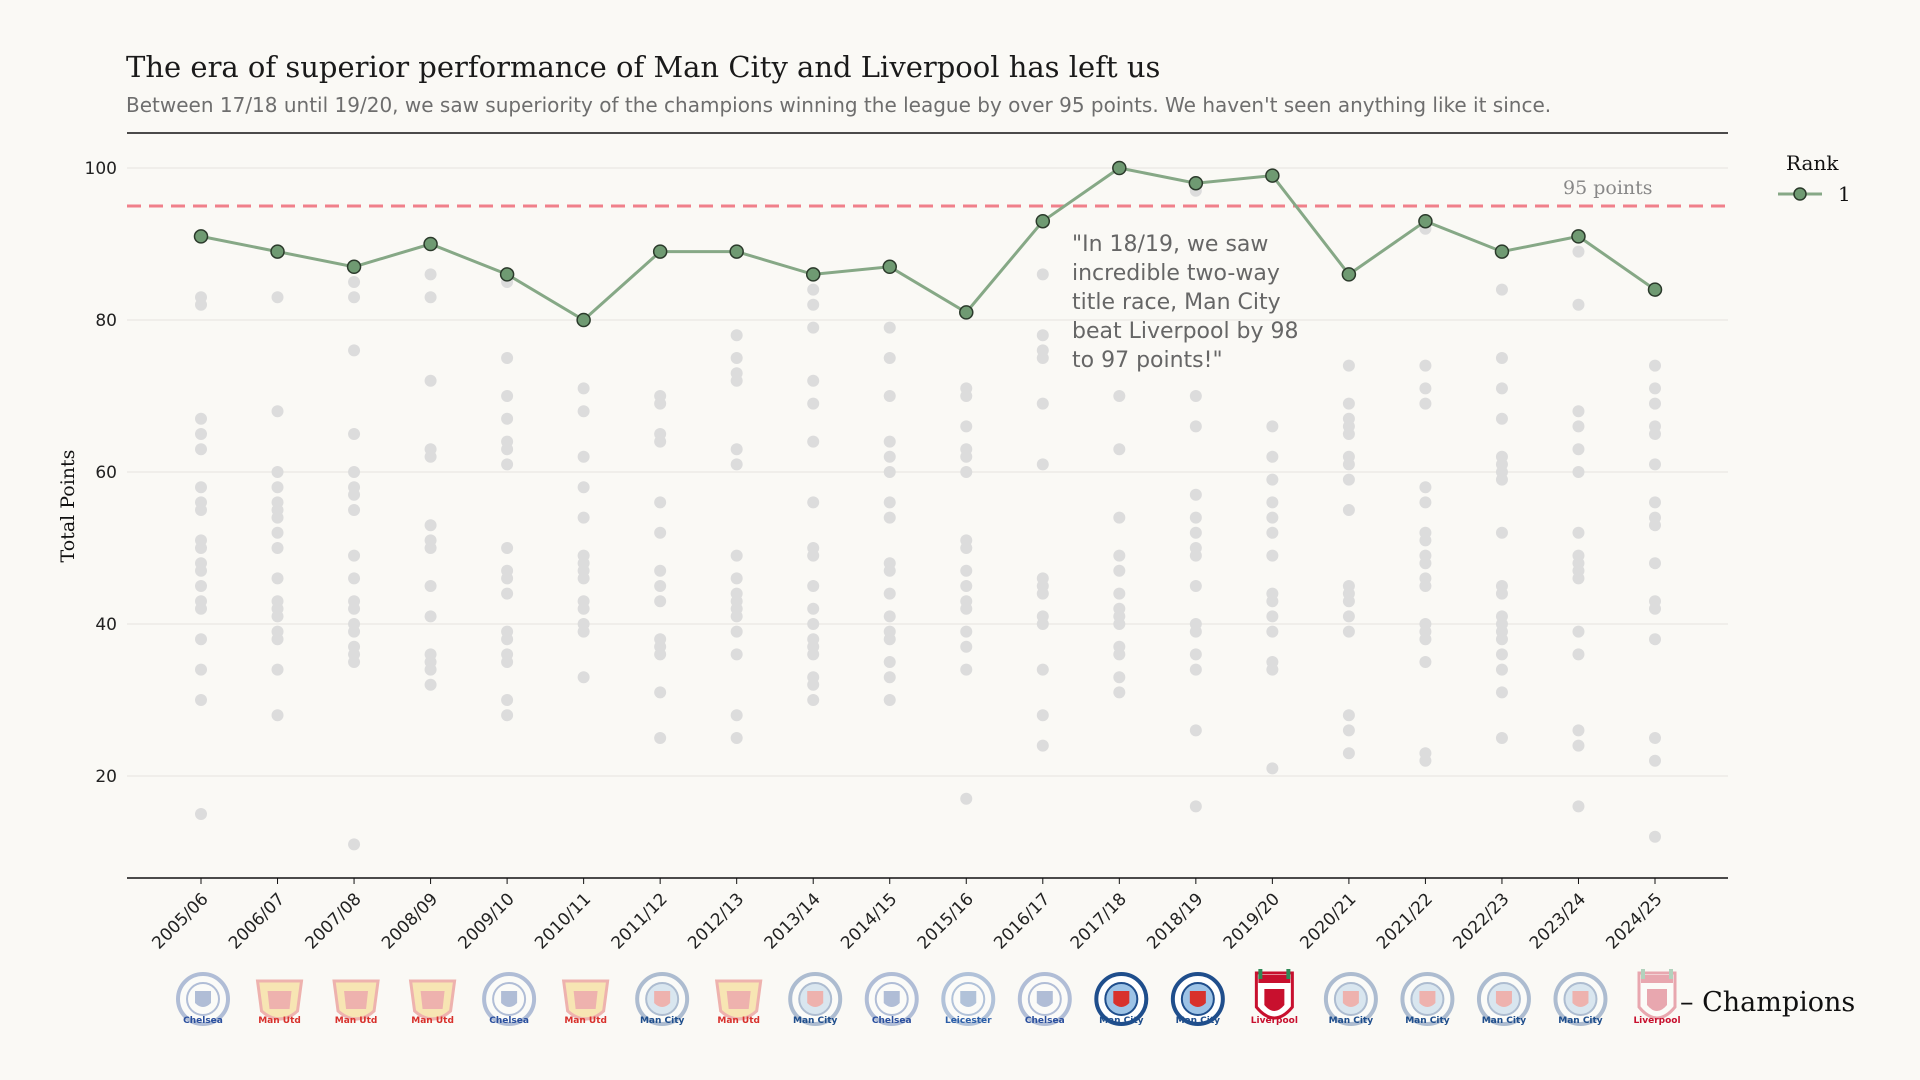  I want to click on y-tick-label: 40, so click(106, 625).